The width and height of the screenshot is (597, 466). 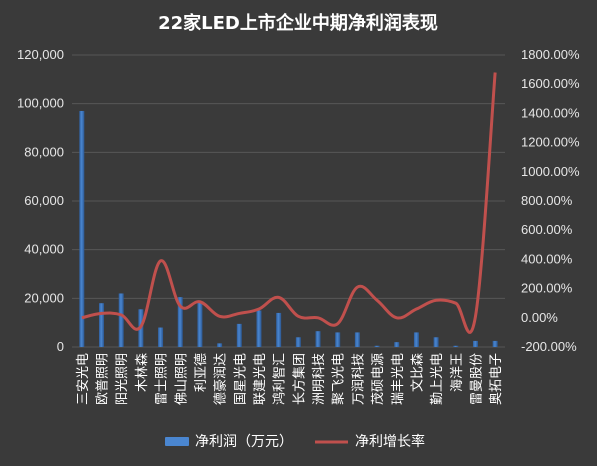 I want to click on category-label: 茂硕电源, so click(x=378, y=379).